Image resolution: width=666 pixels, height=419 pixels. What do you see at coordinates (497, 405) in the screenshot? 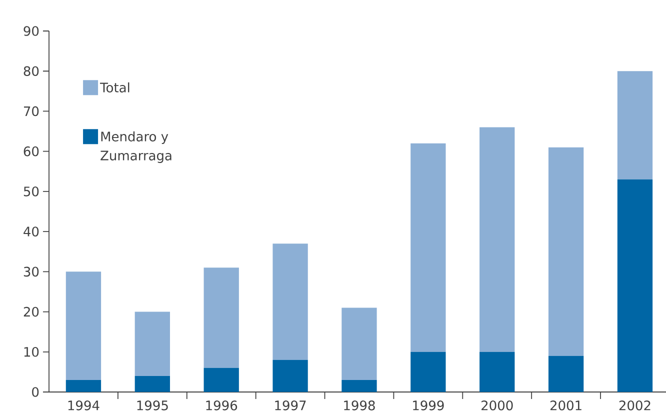
I see `x-tick-label: 2000` at bounding box center [497, 405].